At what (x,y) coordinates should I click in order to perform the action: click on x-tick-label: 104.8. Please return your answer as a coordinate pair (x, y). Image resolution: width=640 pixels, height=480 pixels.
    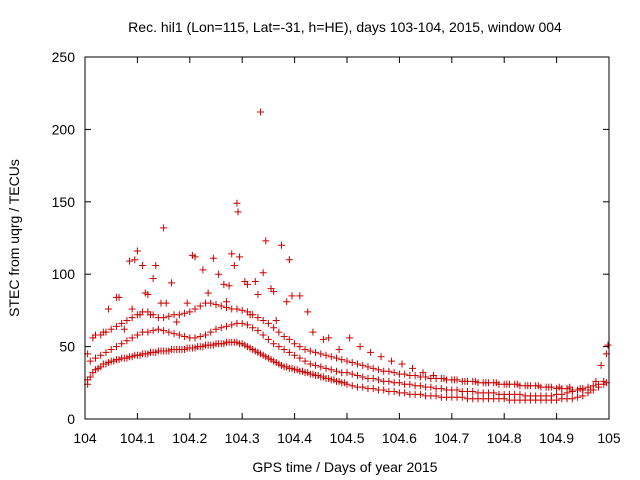
    Looking at the image, I should click on (504, 438).